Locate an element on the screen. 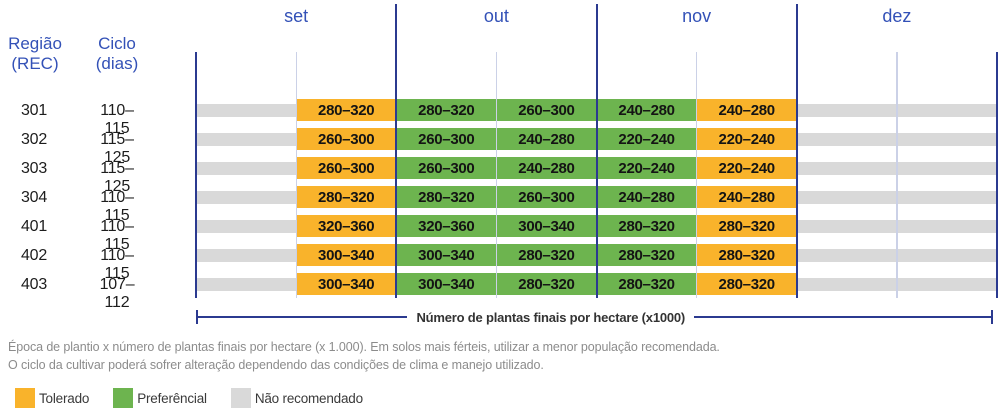 This screenshot has height=418, width=1000. month-label-dez: dez is located at coordinates (897, 16).